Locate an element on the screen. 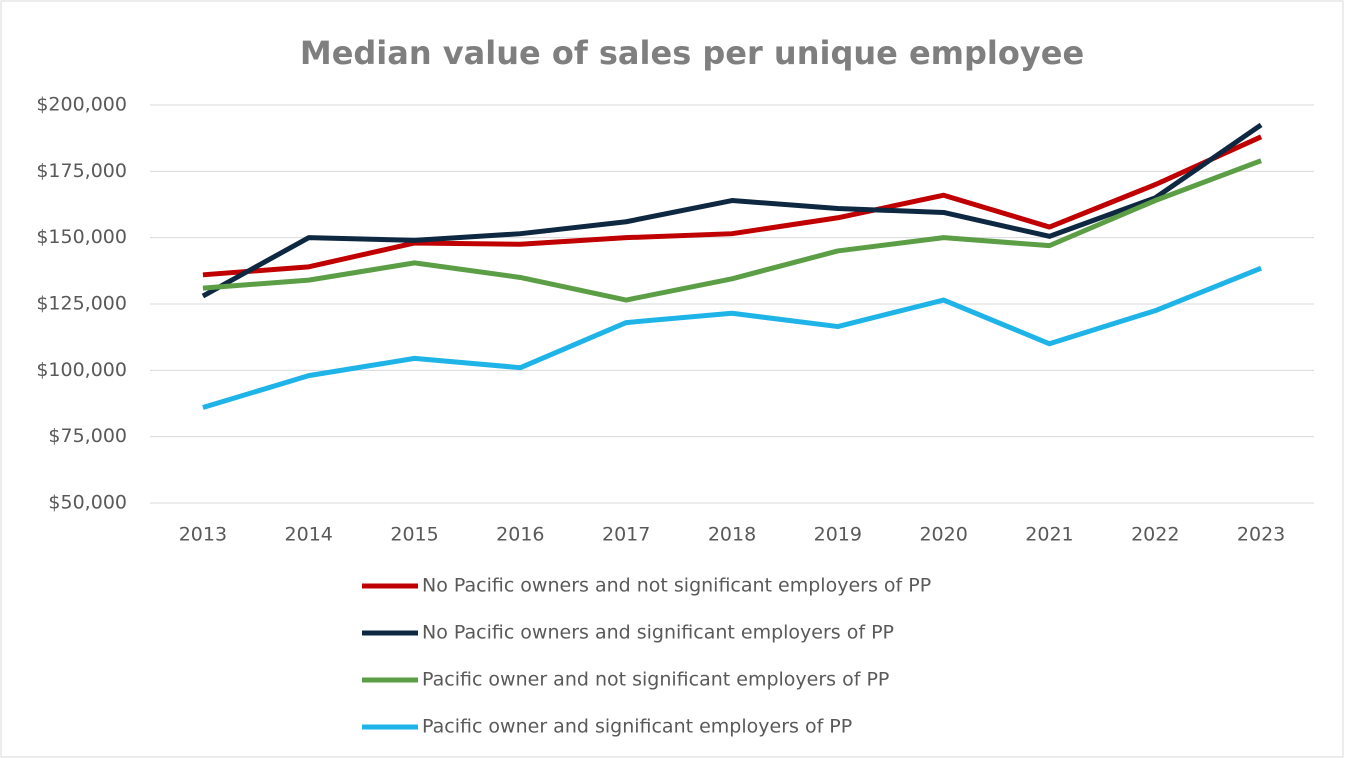  x-tick-label: 2016 is located at coordinates (520, 535).